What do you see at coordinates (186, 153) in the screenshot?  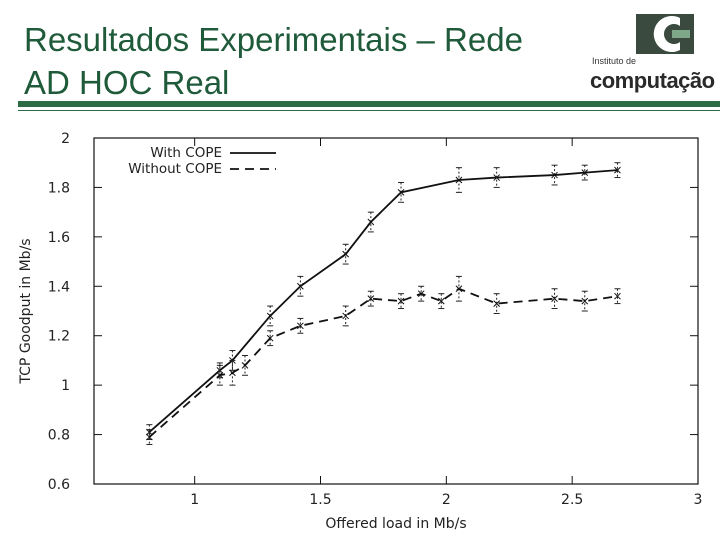 I see `legend-label: With COPE` at bounding box center [186, 153].